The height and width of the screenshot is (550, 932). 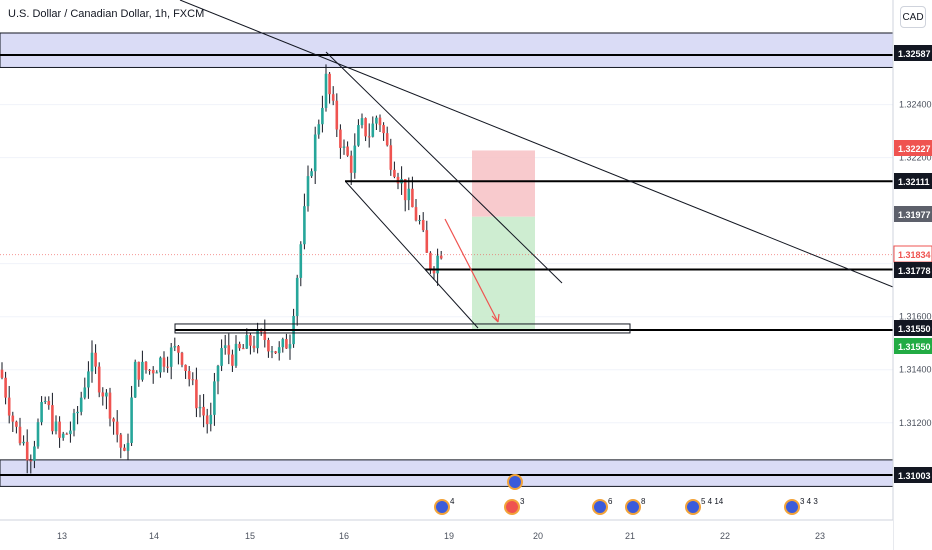 What do you see at coordinates (915, 105) in the screenshot?
I see `y-tick-label: 1.32400` at bounding box center [915, 105].